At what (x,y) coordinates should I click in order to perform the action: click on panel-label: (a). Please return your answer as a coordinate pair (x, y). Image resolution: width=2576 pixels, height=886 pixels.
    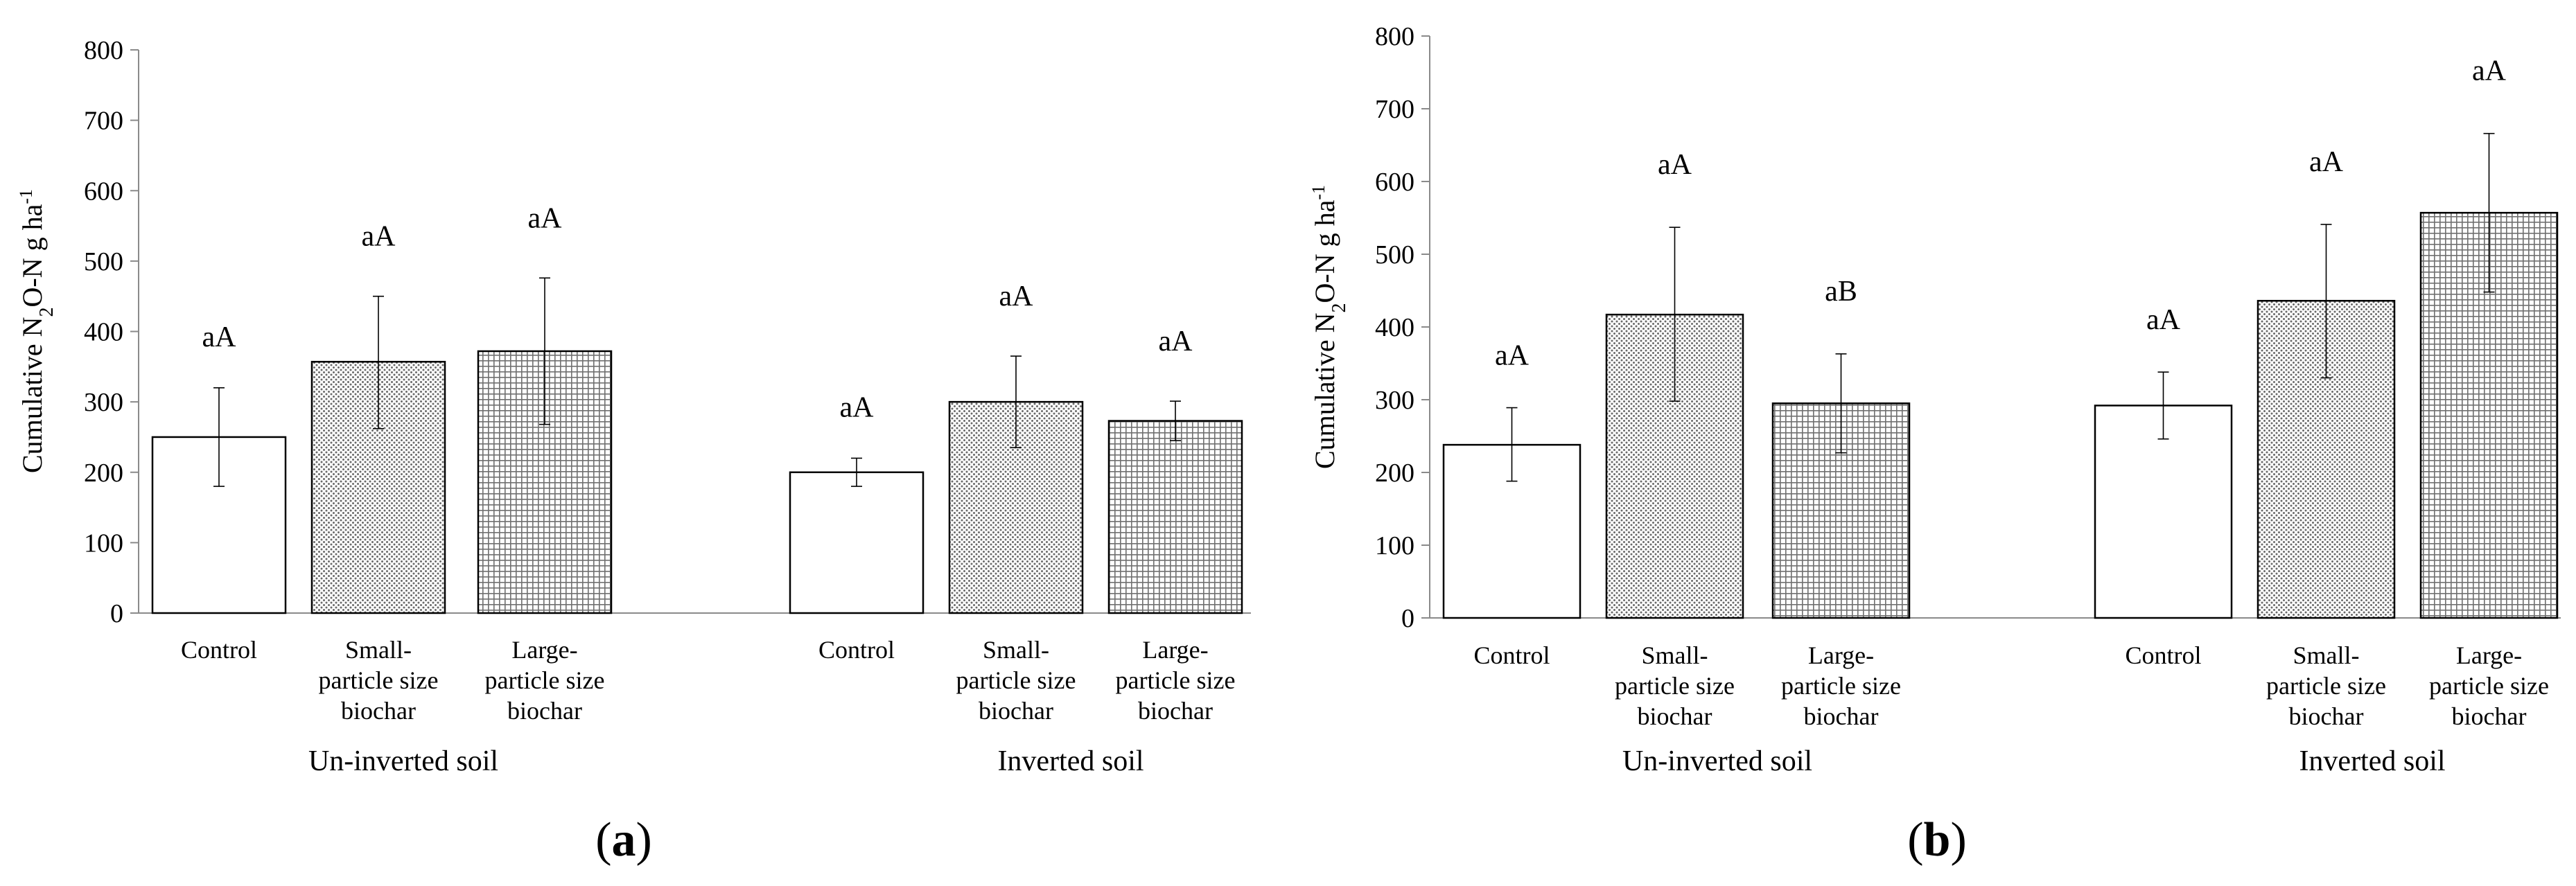
    Looking at the image, I should click on (623, 840).